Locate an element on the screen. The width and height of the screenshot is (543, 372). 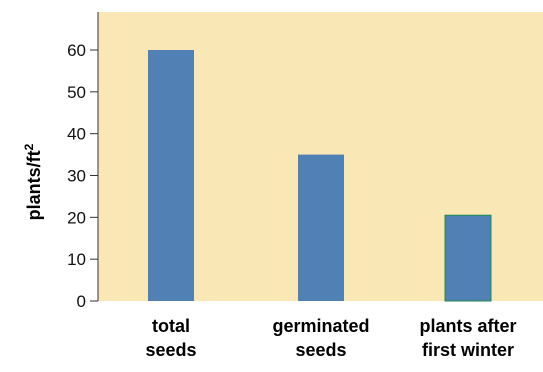
category-label: germinated seeds is located at coordinates (320, 338).